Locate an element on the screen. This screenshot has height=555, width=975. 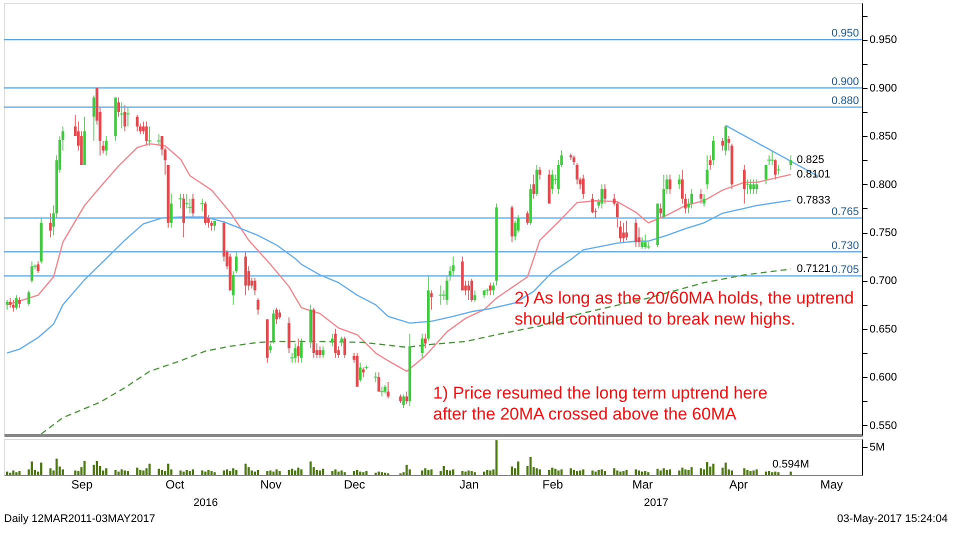
y-tick-label: 0.650 is located at coordinates (884, 329).